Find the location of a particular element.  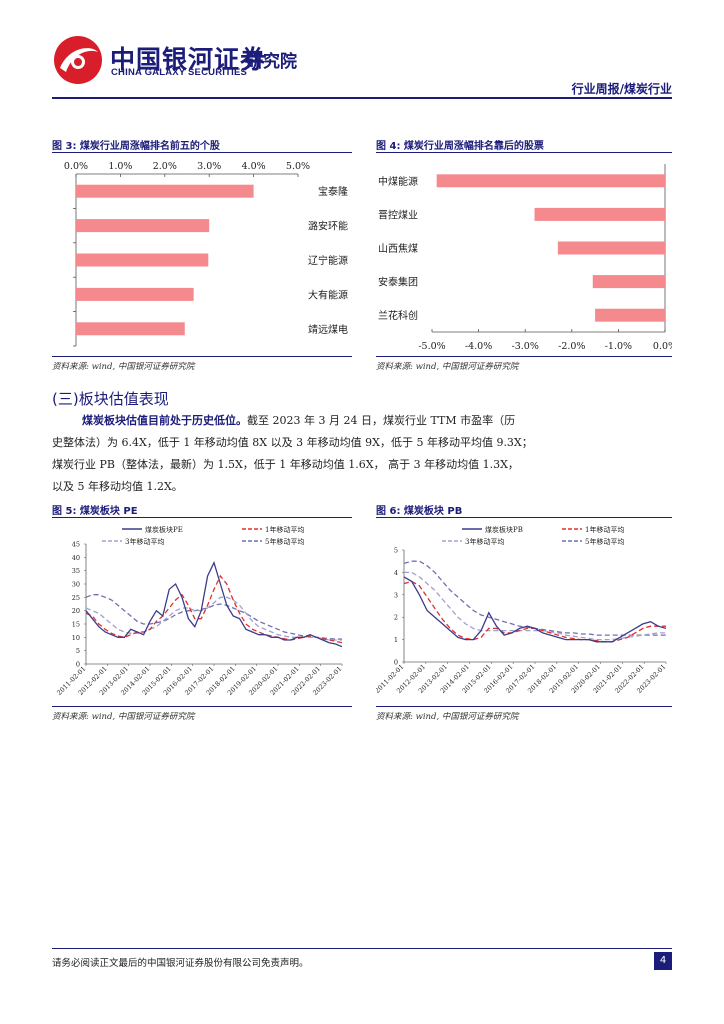

figure-4-title-rule is located at coordinates (524, 152).